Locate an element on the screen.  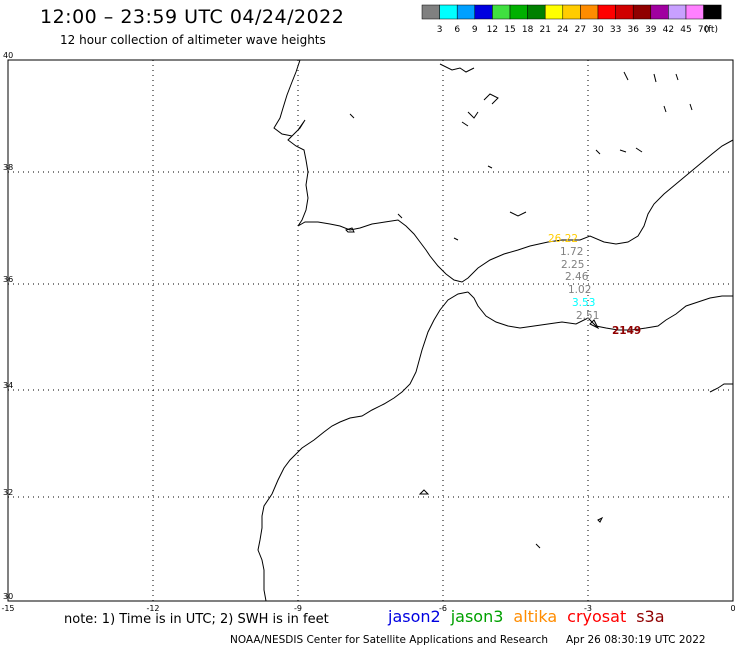
legend-label: 70 is located at coordinates (704, 30).